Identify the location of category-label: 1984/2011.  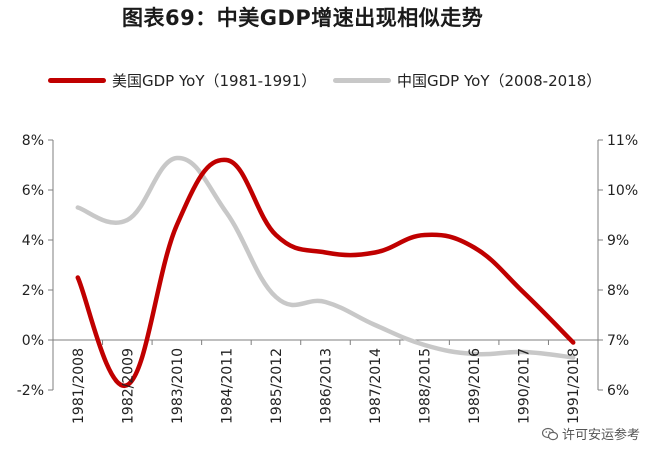
(227, 386).